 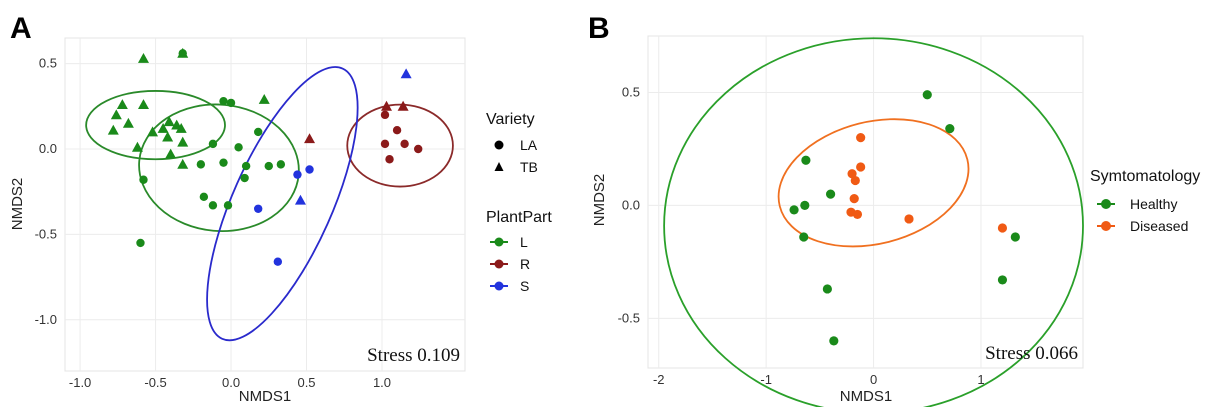 I want to click on plot-b-y-tick-label: 0.5, so click(x=631, y=91).